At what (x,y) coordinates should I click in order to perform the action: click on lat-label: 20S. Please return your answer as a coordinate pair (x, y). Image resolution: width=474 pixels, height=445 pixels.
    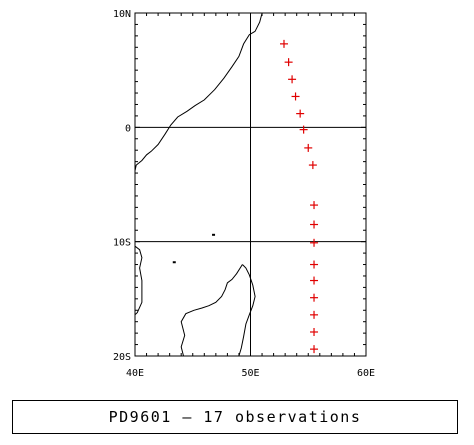
    Looking at the image, I should click on (122, 357).